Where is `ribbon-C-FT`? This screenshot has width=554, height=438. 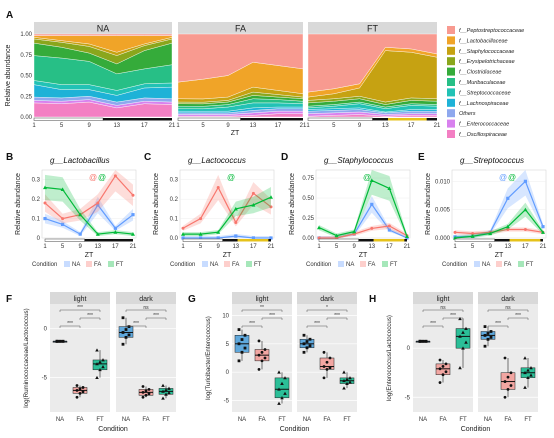 ribbon-C-FT is located at coordinates (227, 212).